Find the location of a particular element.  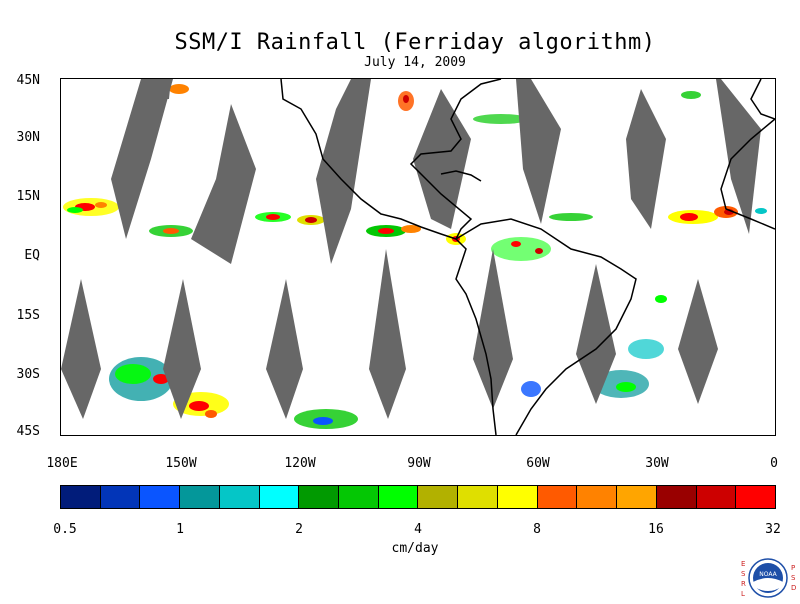

svg-text: E is located at coordinates (743, 564).